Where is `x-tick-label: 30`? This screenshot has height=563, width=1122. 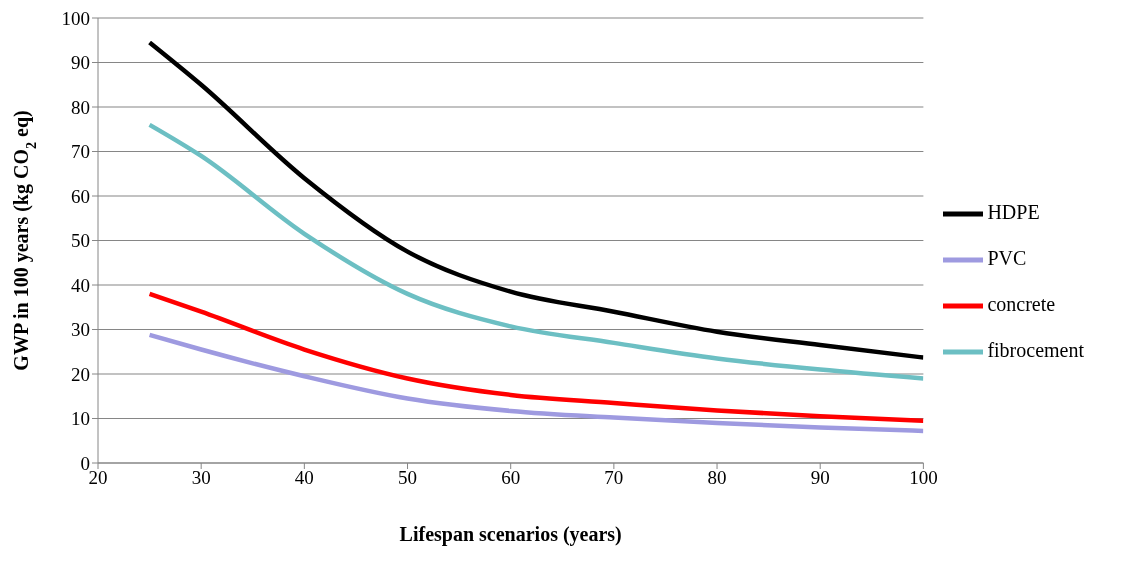 x-tick-label: 30 is located at coordinates (201, 478).